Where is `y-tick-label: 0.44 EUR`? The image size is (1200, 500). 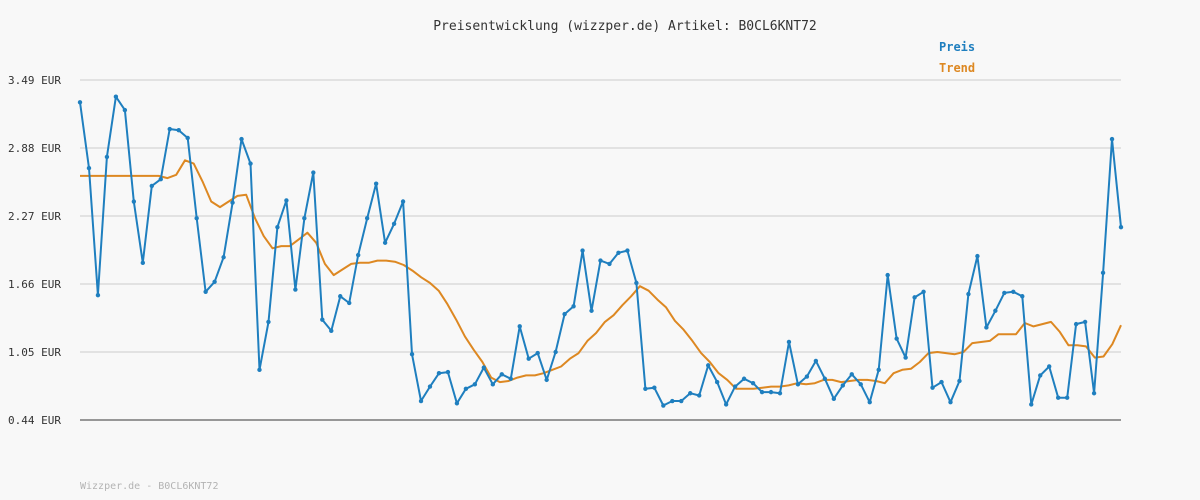 y-tick-label: 0.44 EUR is located at coordinates (34, 420).